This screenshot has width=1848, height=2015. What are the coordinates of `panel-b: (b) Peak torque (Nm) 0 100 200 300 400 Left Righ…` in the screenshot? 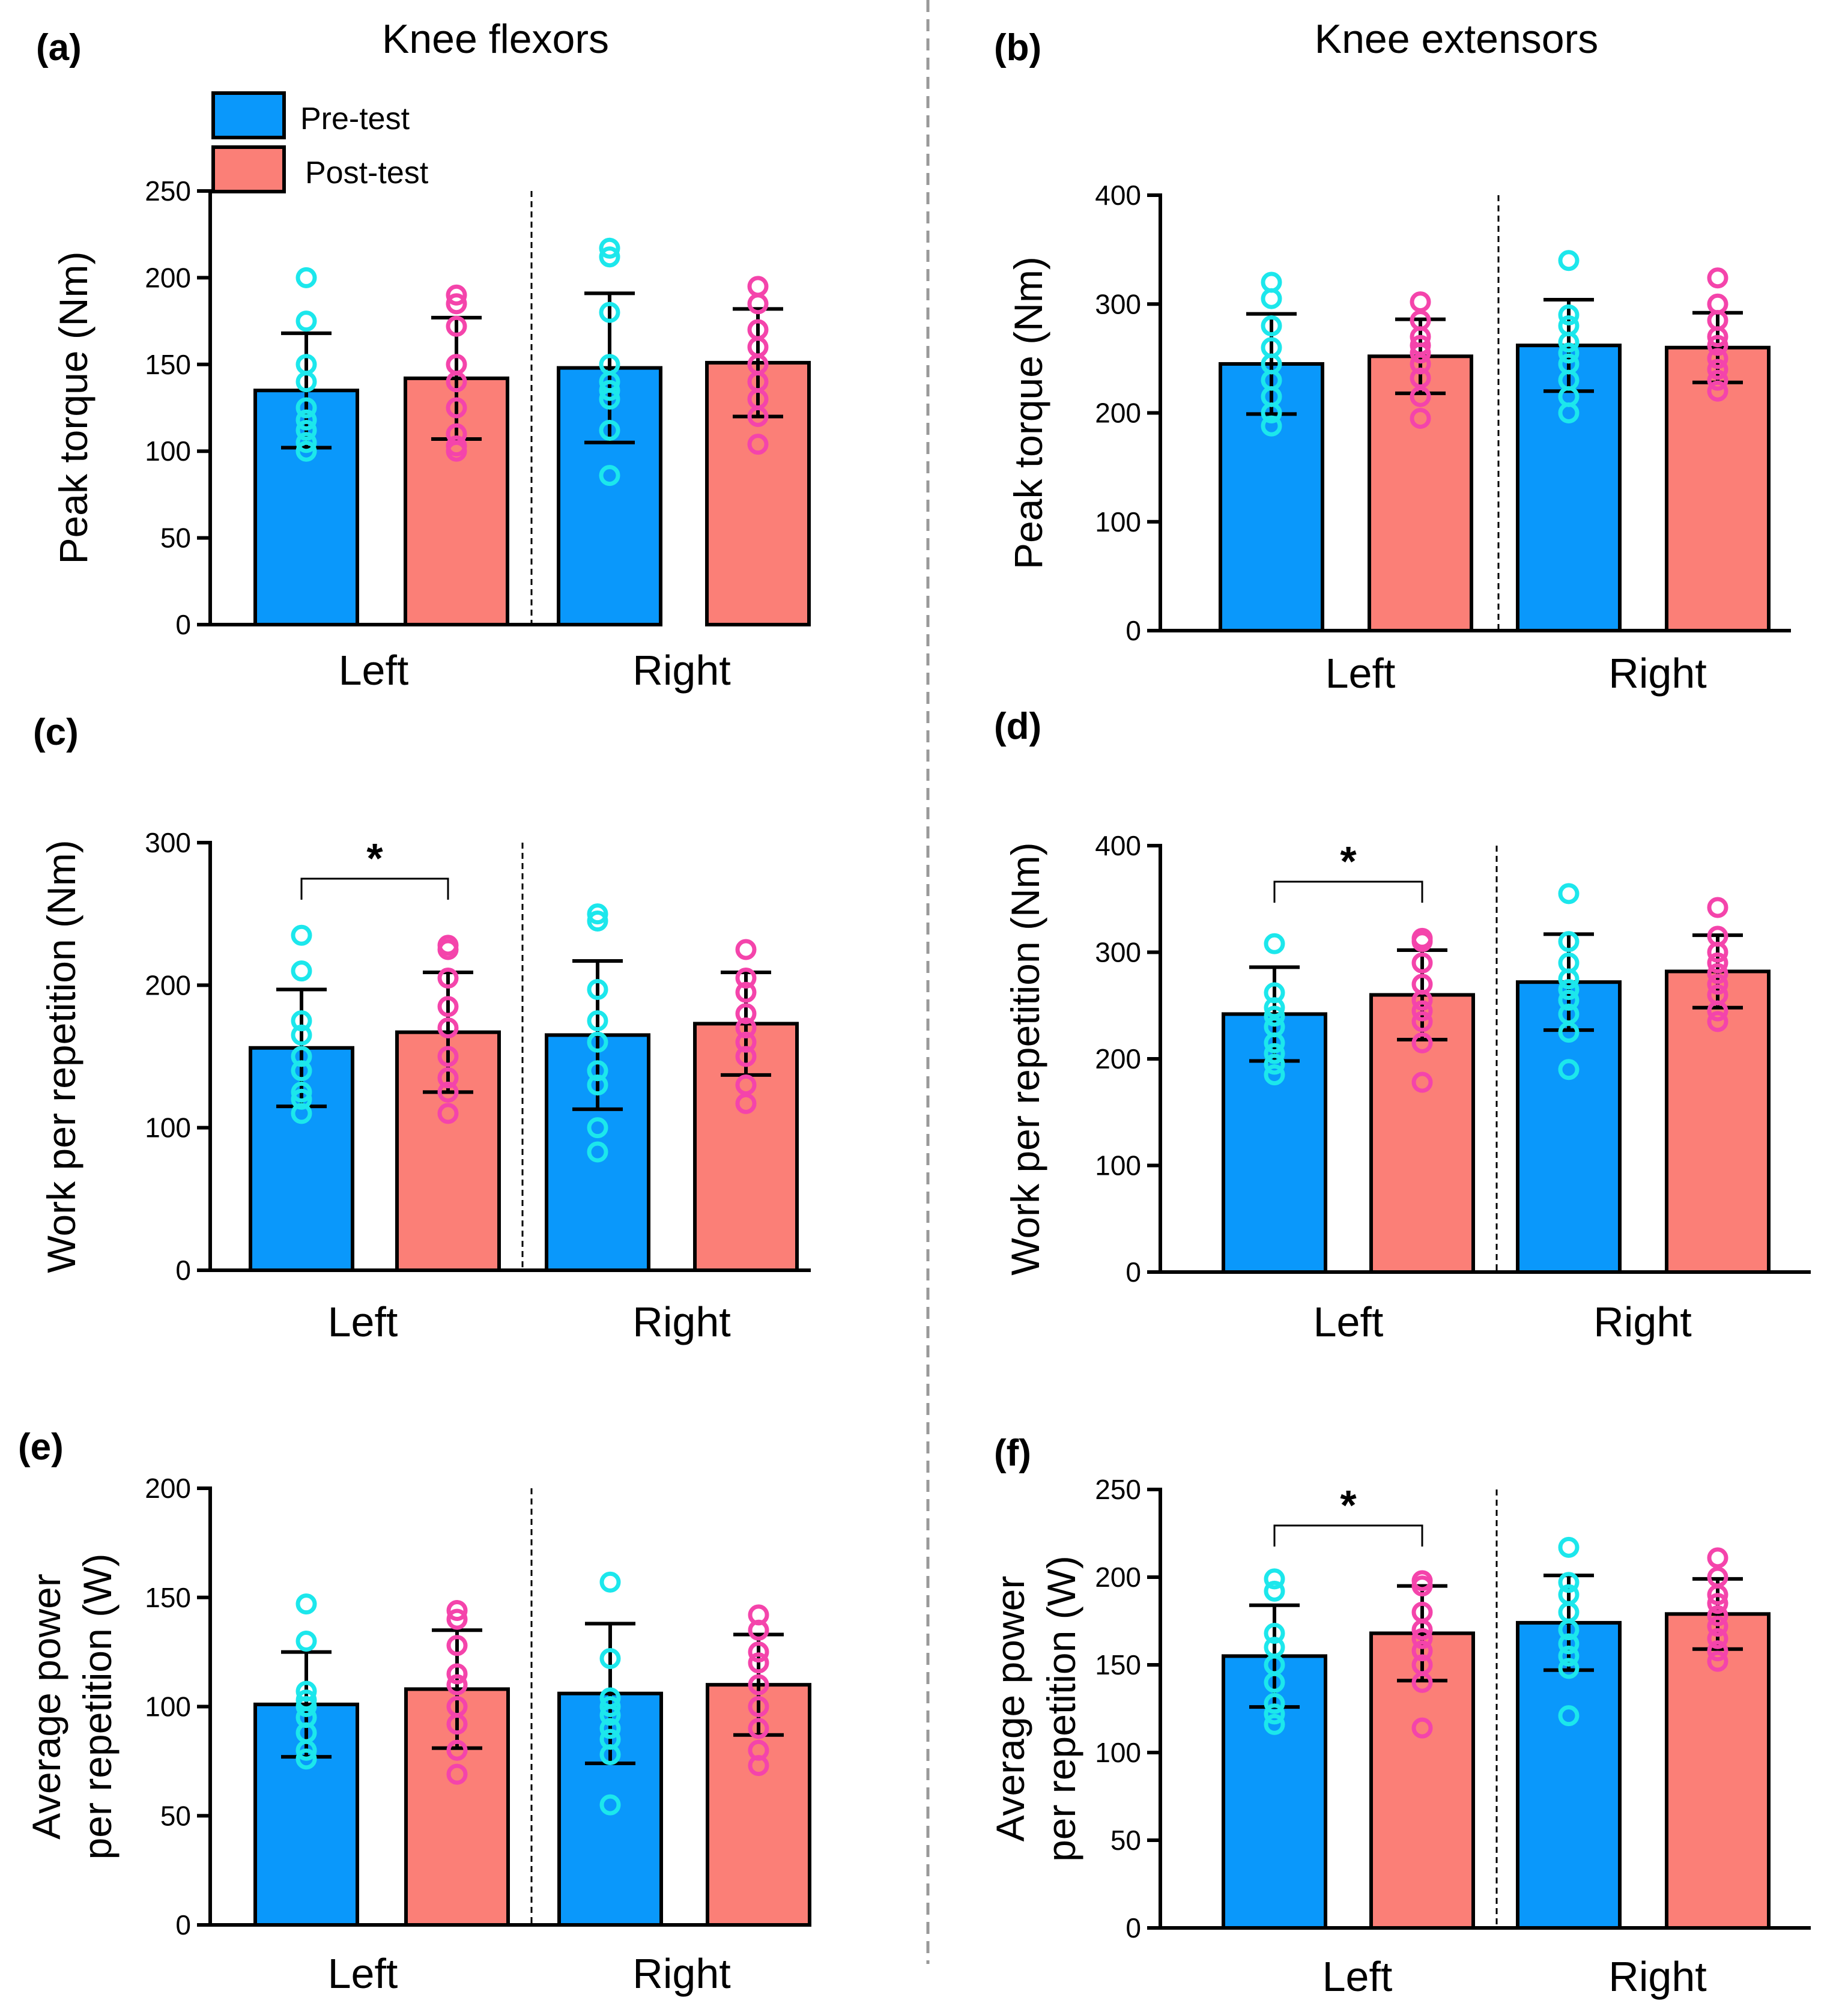 It's located at (1392, 362).